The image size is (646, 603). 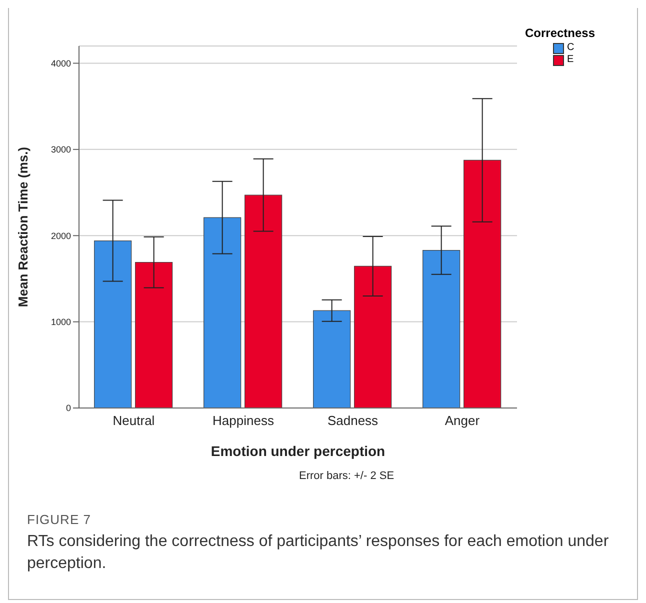 I want to click on y-axis-title: Mean Reaction Time (ms.), so click(x=23, y=227).